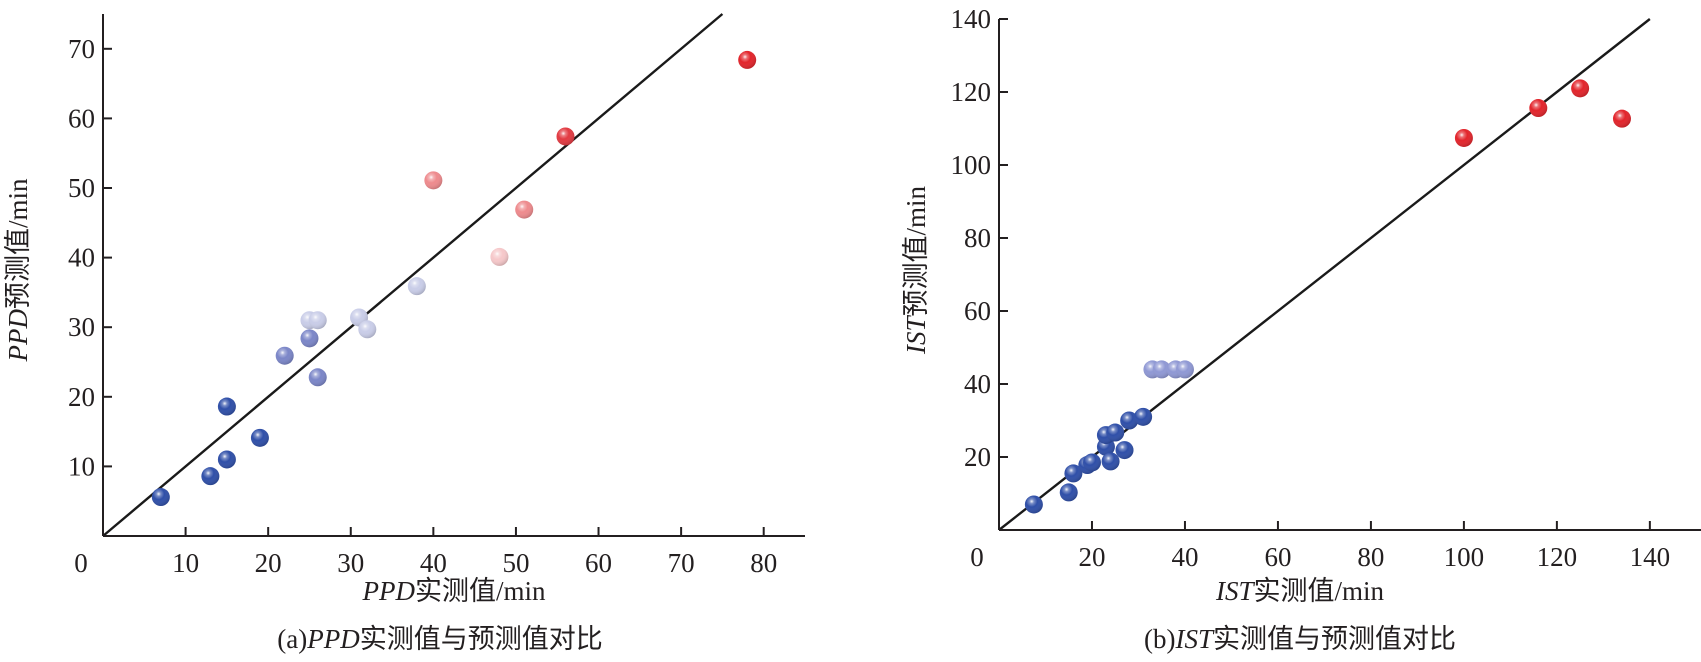 The height and width of the screenshot is (662, 1701). Describe the element at coordinates (81, 49) in the screenshot. I see `y-tick-label: 70` at that location.